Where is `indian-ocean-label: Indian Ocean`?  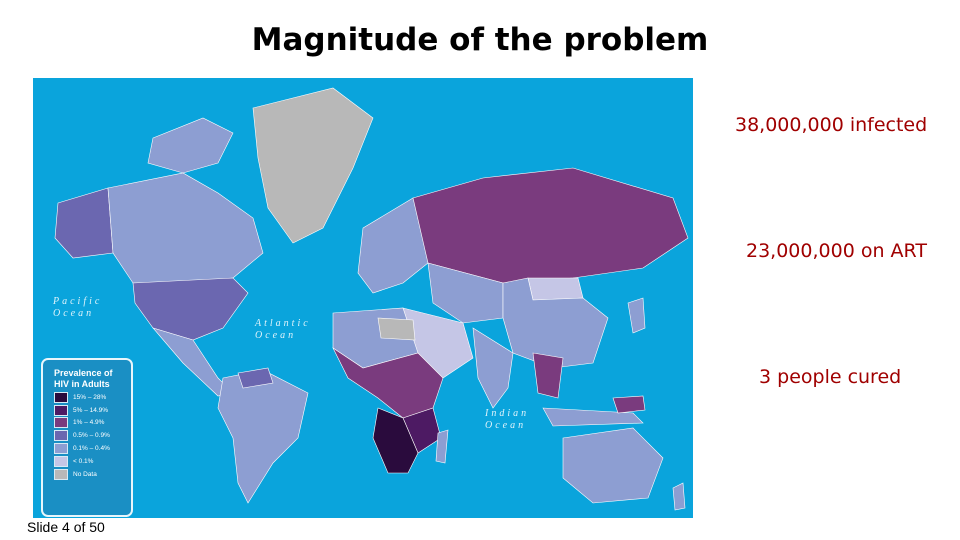 indian-ocean-label: Indian Ocean is located at coordinates (507, 419).